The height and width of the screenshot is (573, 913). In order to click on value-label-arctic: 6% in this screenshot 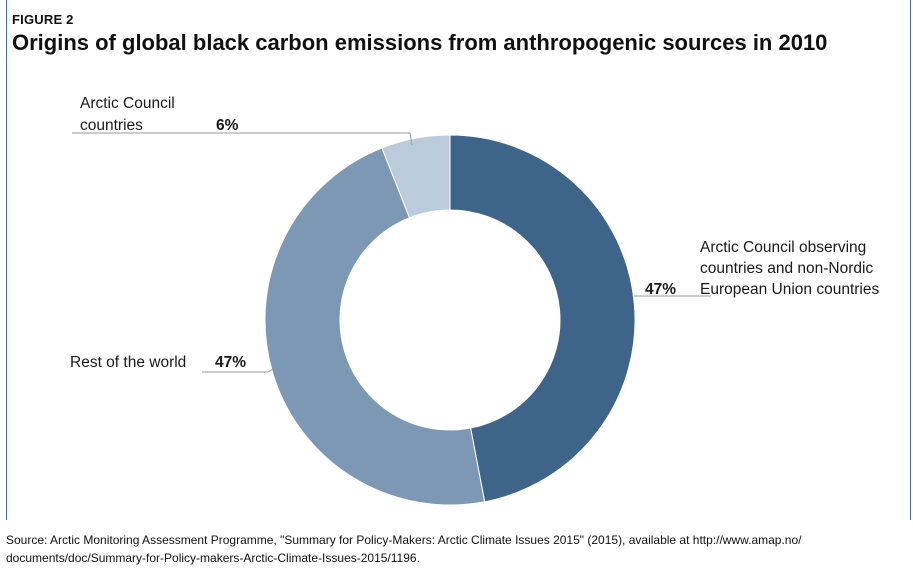, I will do `click(227, 125)`.